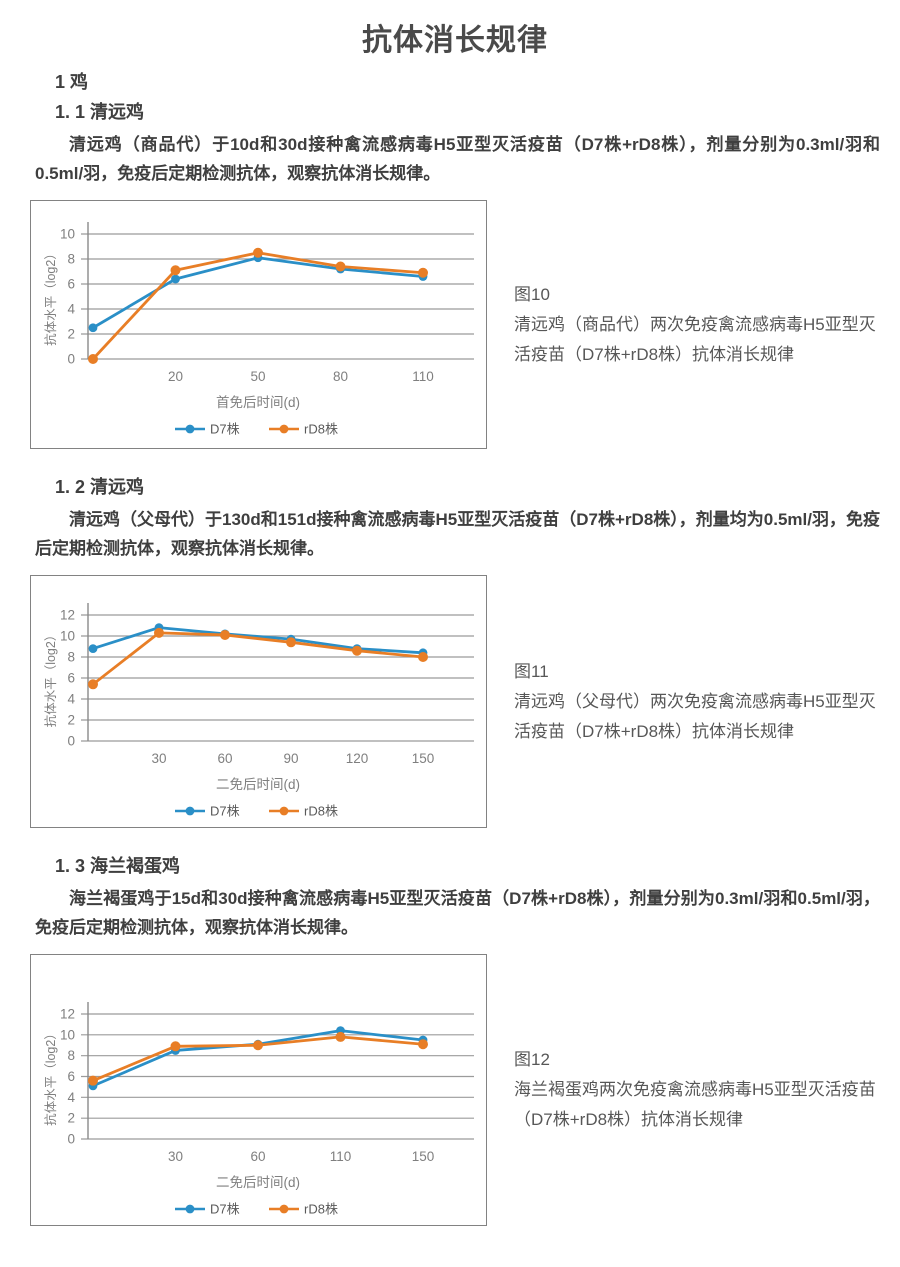 The width and height of the screenshot is (900, 1267). What do you see at coordinates (100, 112) in the screenshot?
I see `subsection-heading-1-1: 1. 1 清远鸡` at bounding box center [100, 112].